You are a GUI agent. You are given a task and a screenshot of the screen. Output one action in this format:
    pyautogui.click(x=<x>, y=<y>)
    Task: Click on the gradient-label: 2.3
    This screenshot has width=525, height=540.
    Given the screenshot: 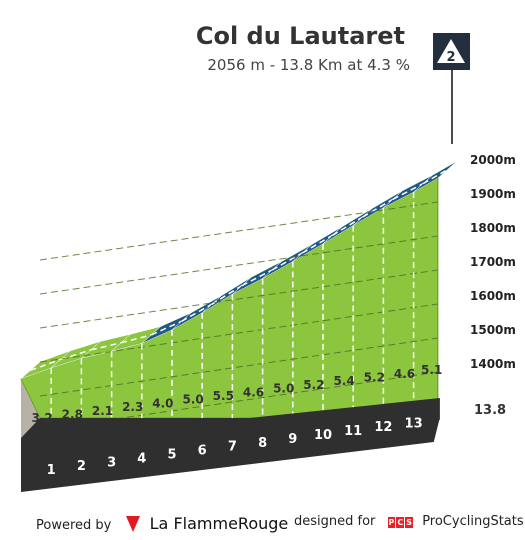 What is the action you would take?
    pyautogui.click(x=132, y=407)
    